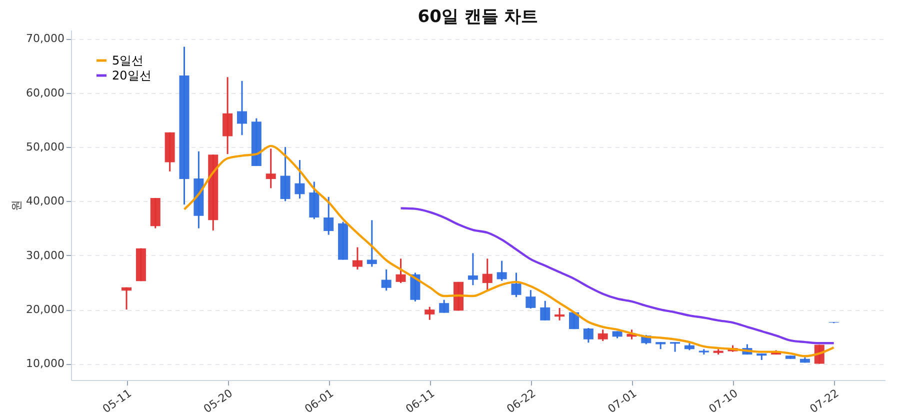 Image resolution: width=900 pixels, height=420 pixels. What do you see at coordinates (45, 309) in the screenshot?
I see `y-tick-label: 20,000` at bounding box center [45, 309].